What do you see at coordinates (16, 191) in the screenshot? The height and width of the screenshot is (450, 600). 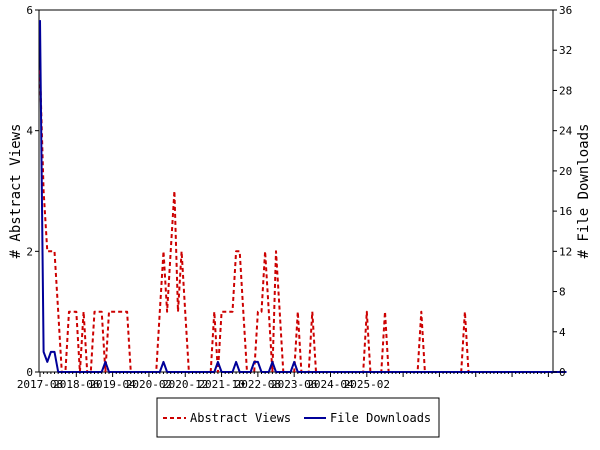 I see `left-axis-title: # Abstract Views` at bounding box center [16, 191].